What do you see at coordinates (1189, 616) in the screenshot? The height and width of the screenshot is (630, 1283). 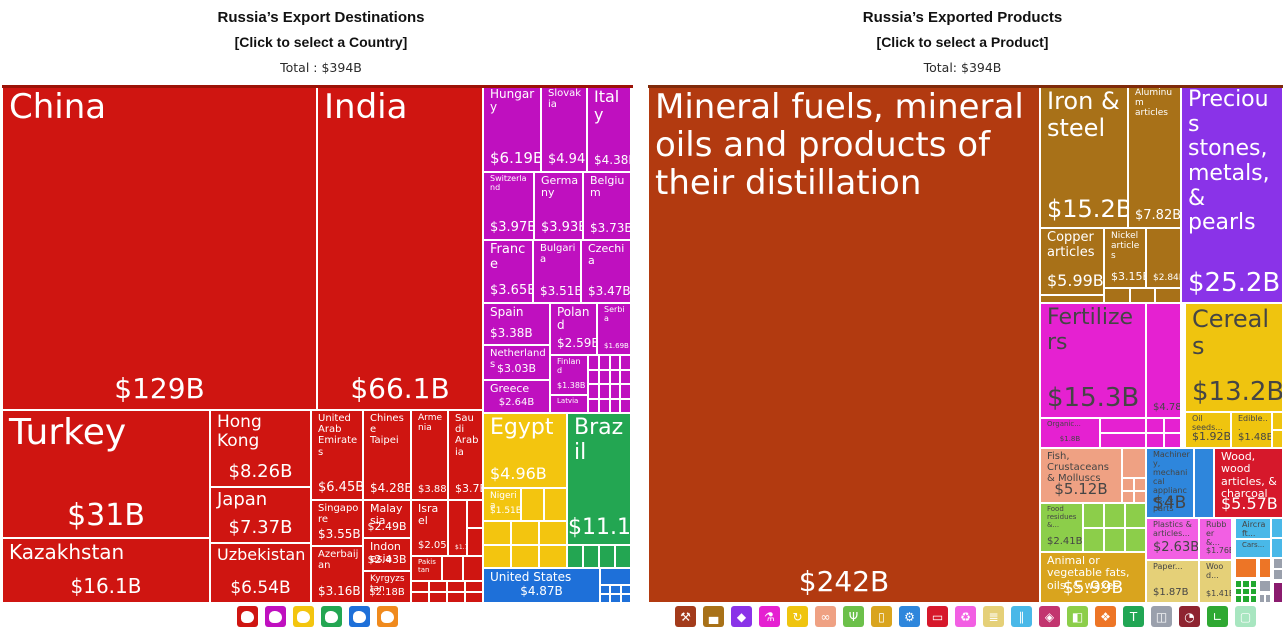 I see `gauge-icon: ◔` at bounding box center [1189, 616].